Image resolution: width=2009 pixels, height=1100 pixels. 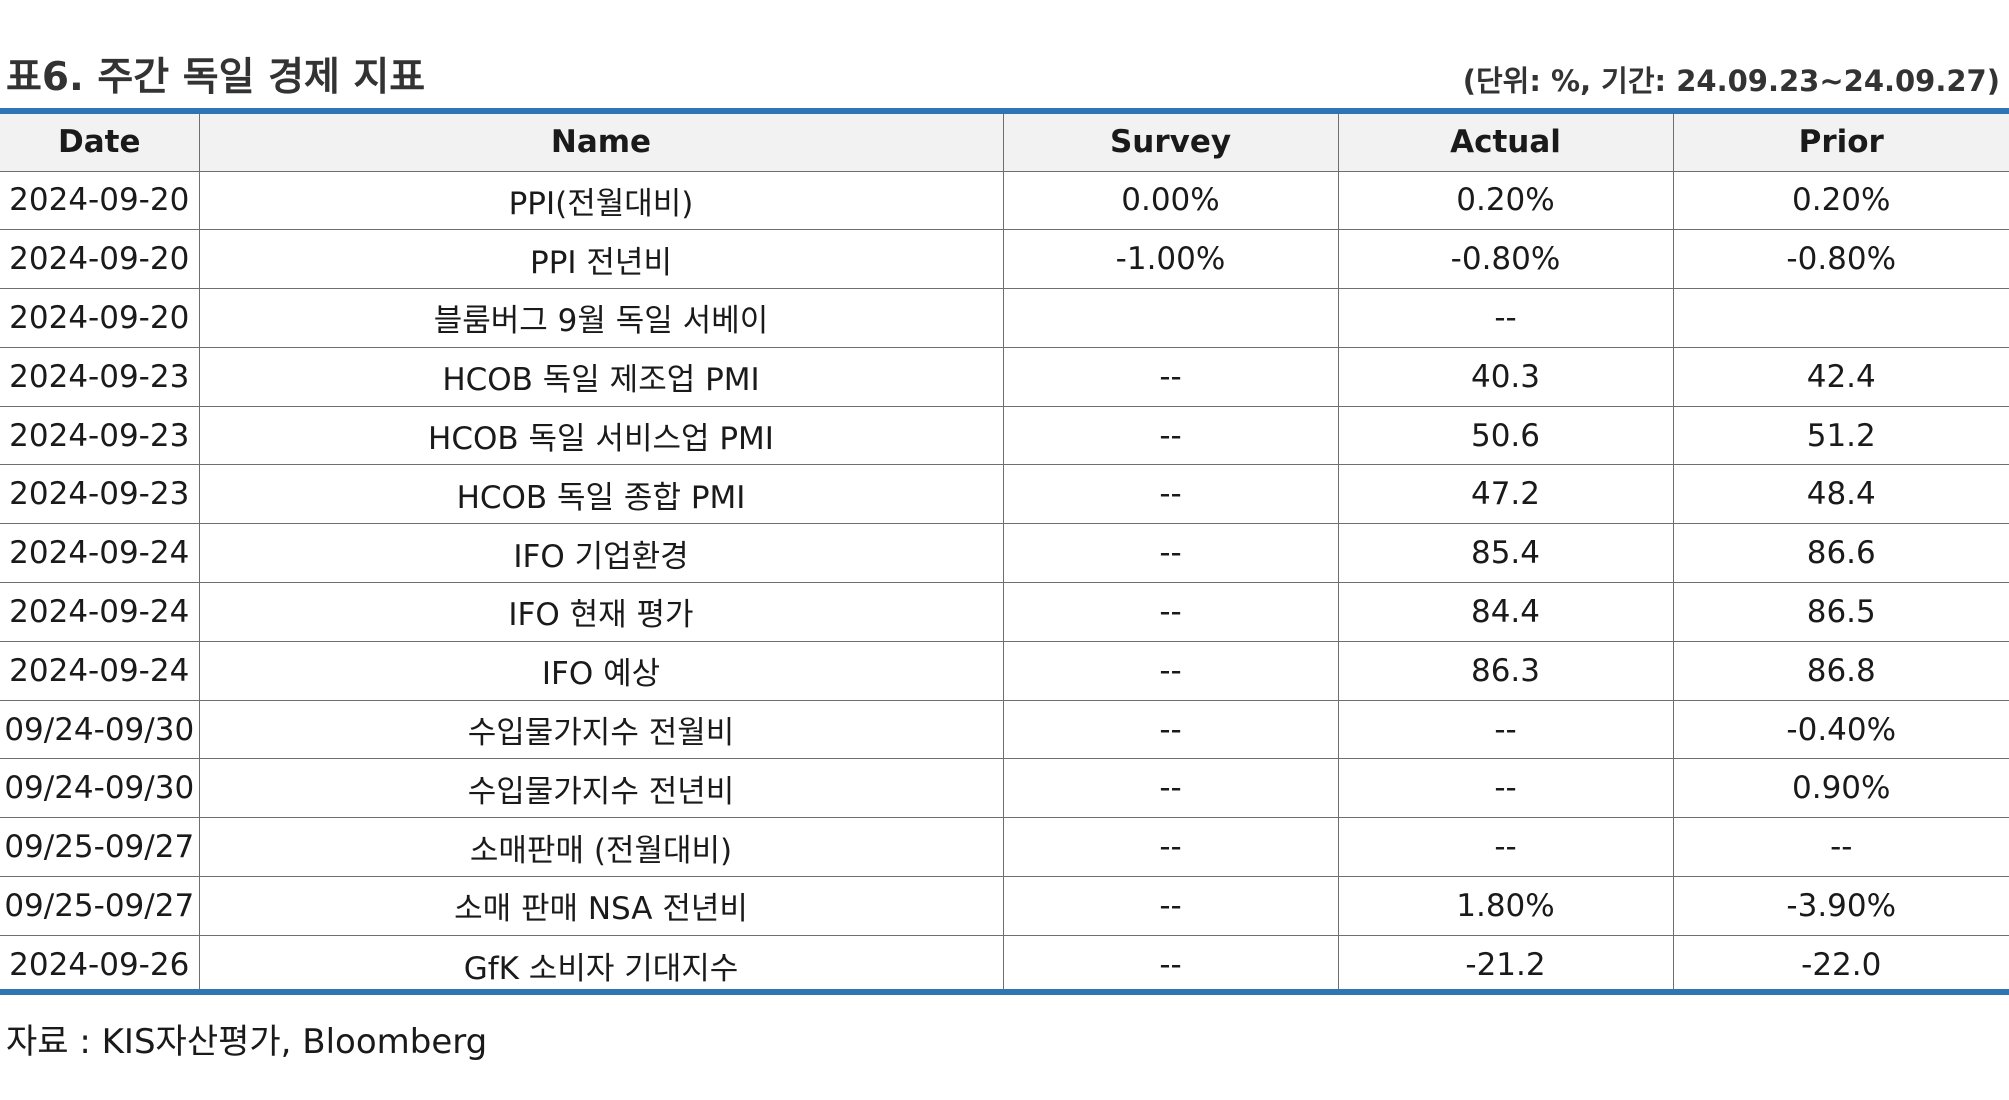 What do you see at coordinates (1840, 671) in the screenshot?
I see `cell-prior: 86.8` at bounding box center [1840, 671].